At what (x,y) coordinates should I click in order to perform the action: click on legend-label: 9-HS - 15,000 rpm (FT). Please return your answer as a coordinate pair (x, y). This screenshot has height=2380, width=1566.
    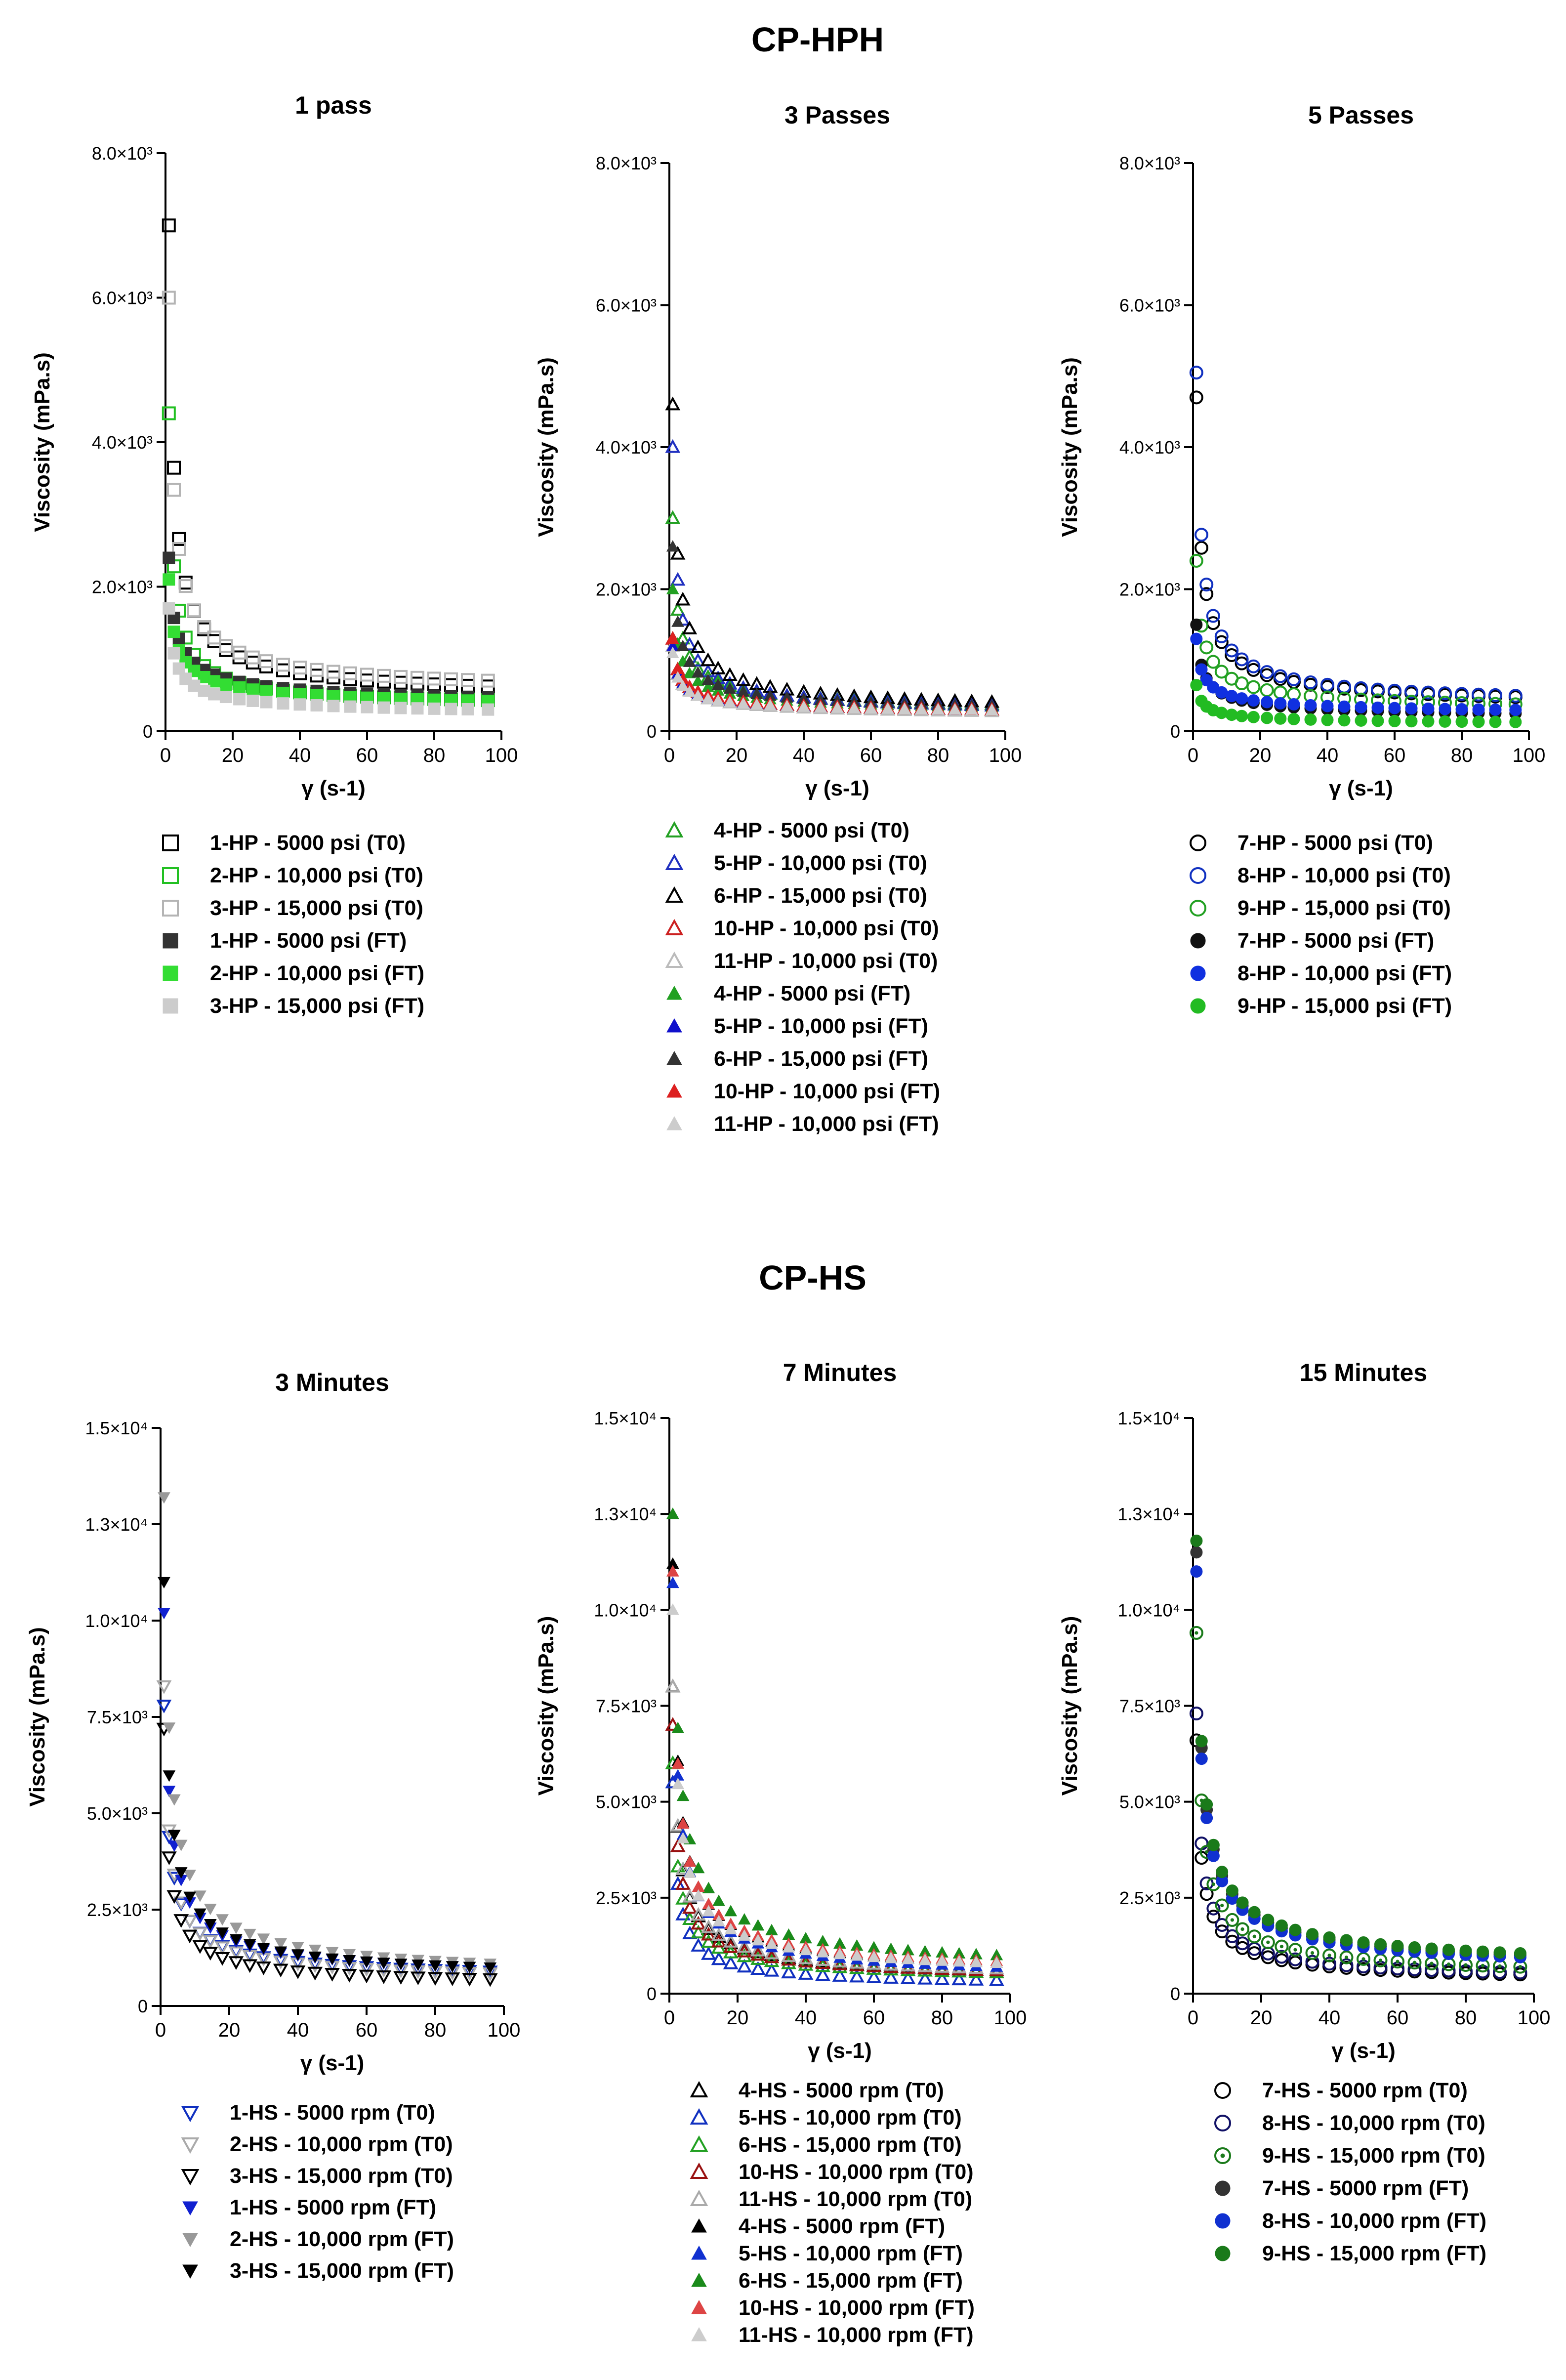
    Looking at the image, I should click on (1374, 2253).